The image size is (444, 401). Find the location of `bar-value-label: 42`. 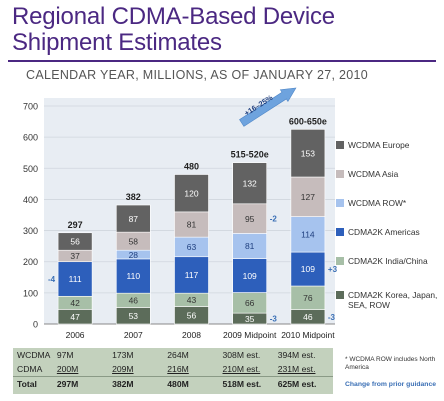

bar-value-label: 42 is located at coordinates (75, 303).